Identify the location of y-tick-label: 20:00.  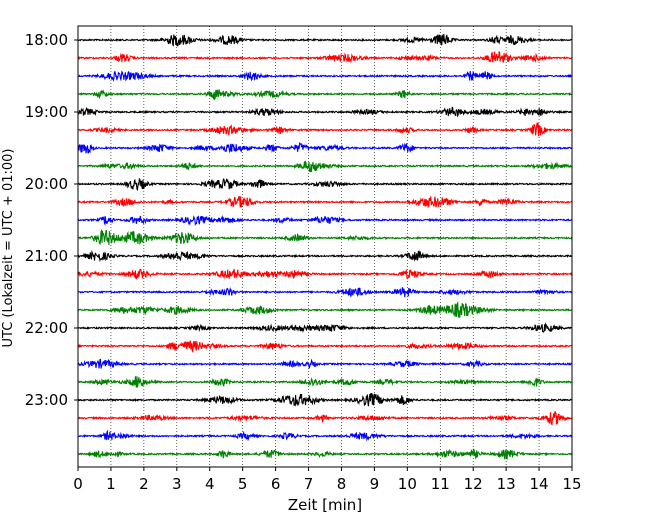
(46, 184).